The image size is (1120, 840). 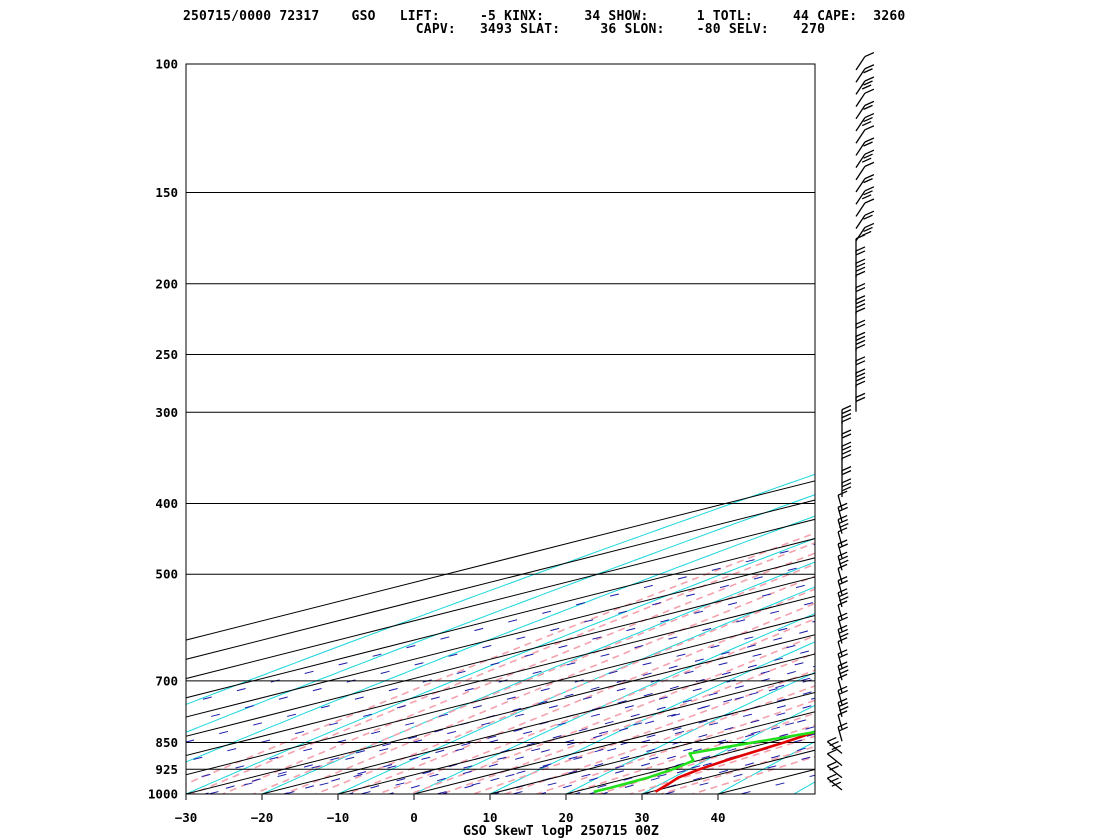 I want to click on temperature-tick-label: 40, so click(x=717, y=817).